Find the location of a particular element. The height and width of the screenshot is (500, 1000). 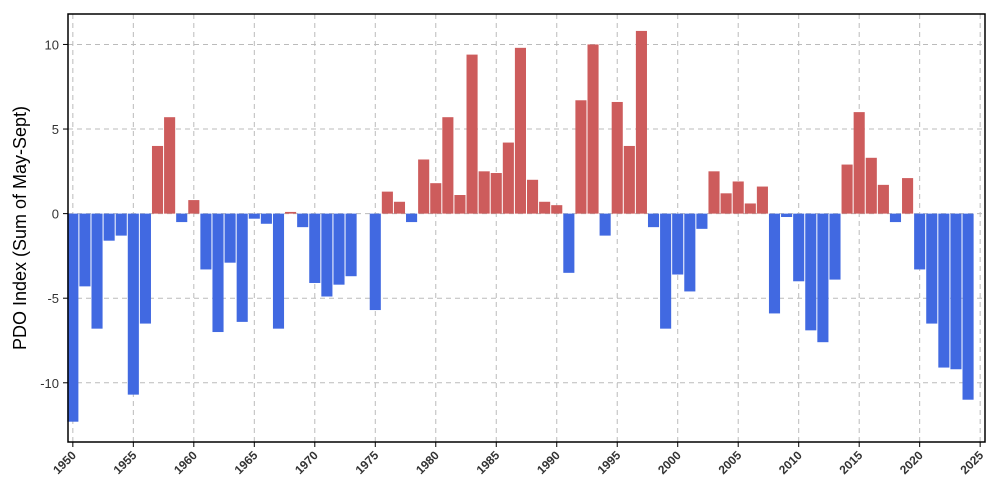

y-tick-label: 5 is located at coordinates (55, 129).